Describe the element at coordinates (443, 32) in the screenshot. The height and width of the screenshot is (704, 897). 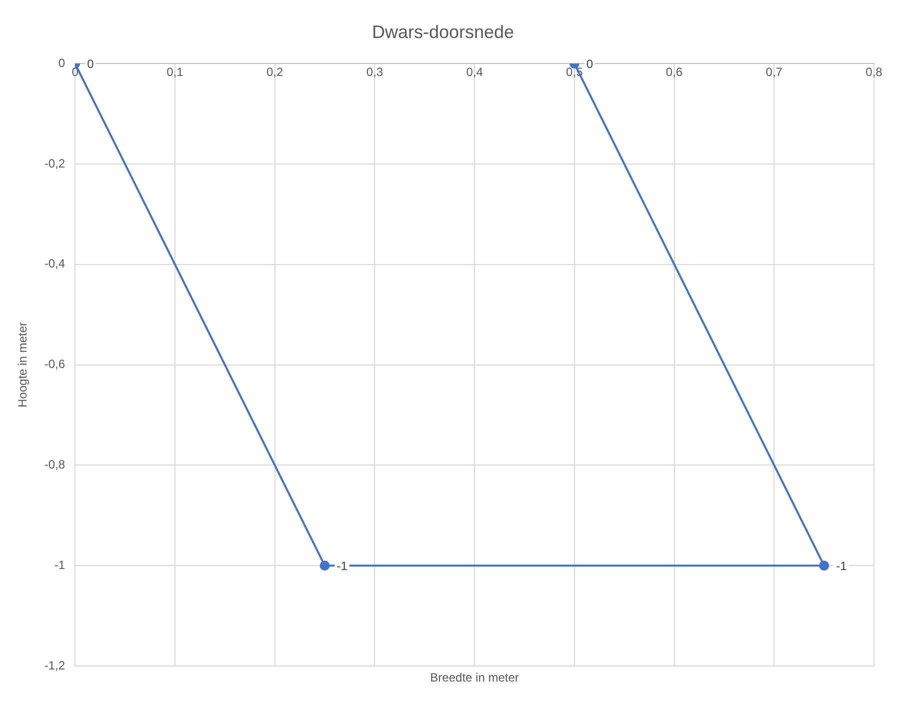
I see `chart-title: Dwars-doorsnede` at that location.